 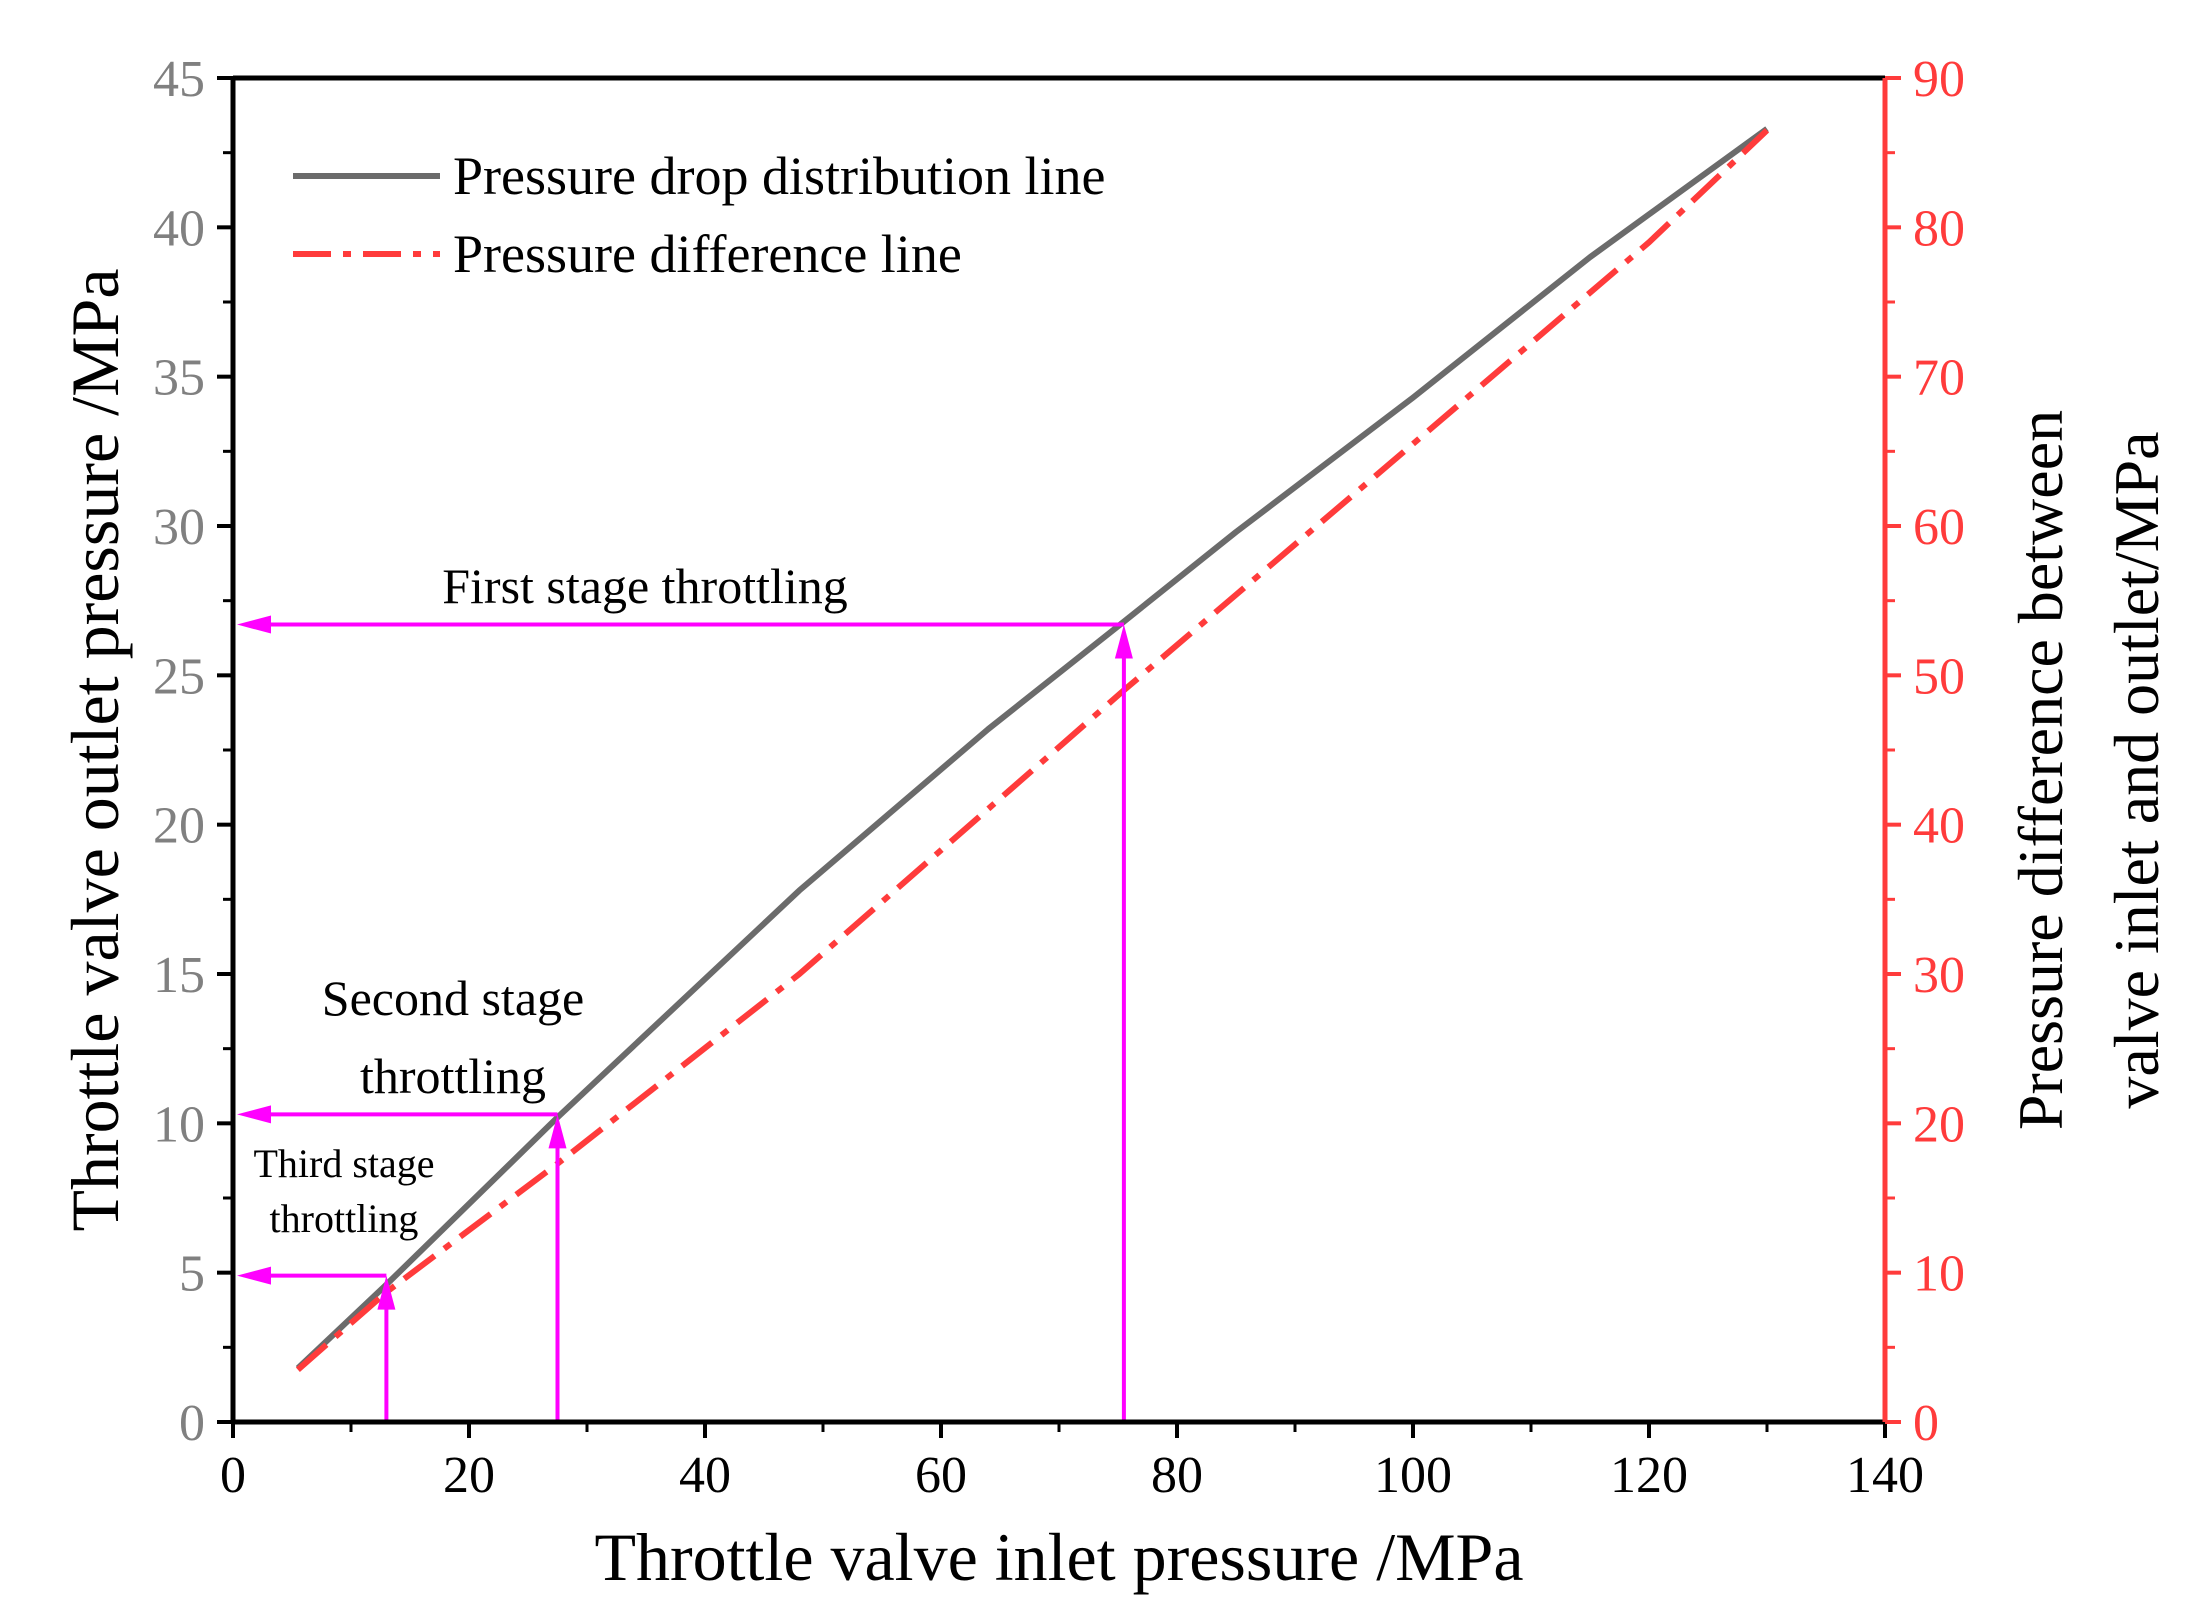 What do you see at coordinates (343, 1163) in the screenshot?
I see `annotation-label-2-0: Third stage` at bounding box center [343, 1163].